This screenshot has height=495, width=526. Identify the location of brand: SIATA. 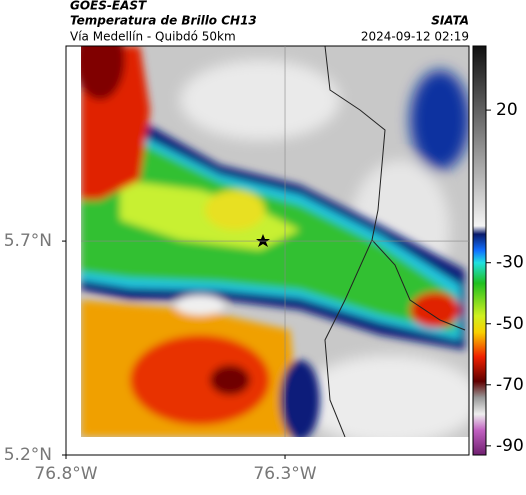
(450, 21).